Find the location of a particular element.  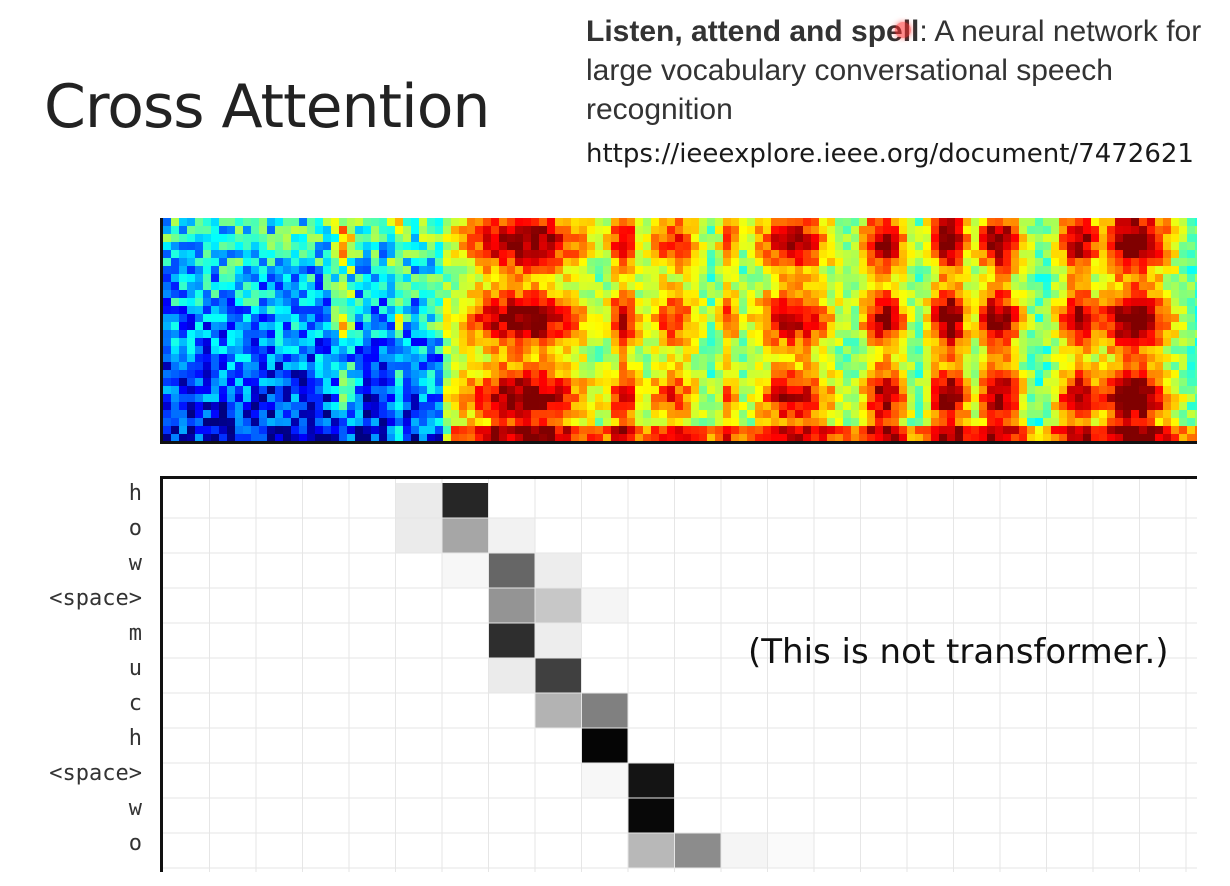

row-label: c is located at coordinates (135, 703).